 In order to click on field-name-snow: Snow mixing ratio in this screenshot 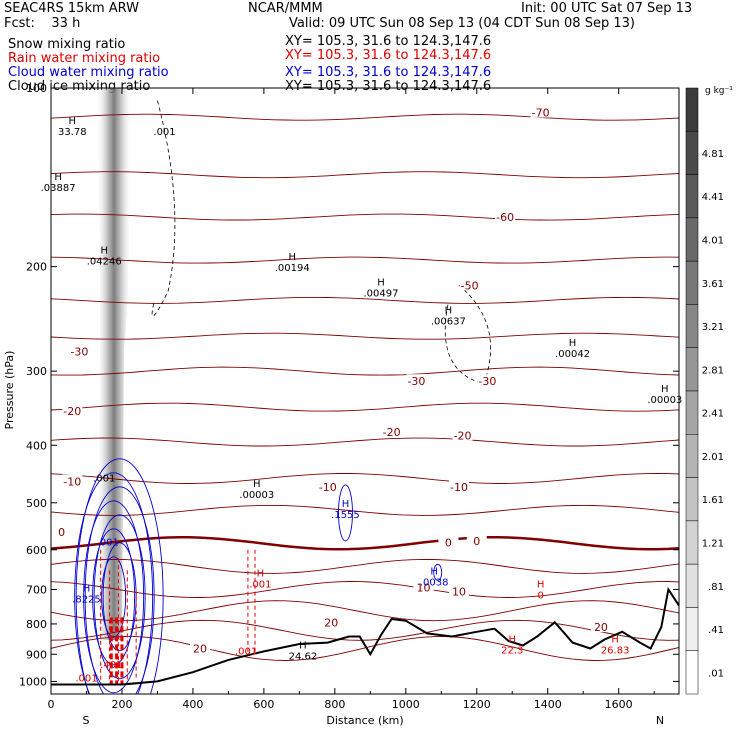, I will do `click(67, 44)`.